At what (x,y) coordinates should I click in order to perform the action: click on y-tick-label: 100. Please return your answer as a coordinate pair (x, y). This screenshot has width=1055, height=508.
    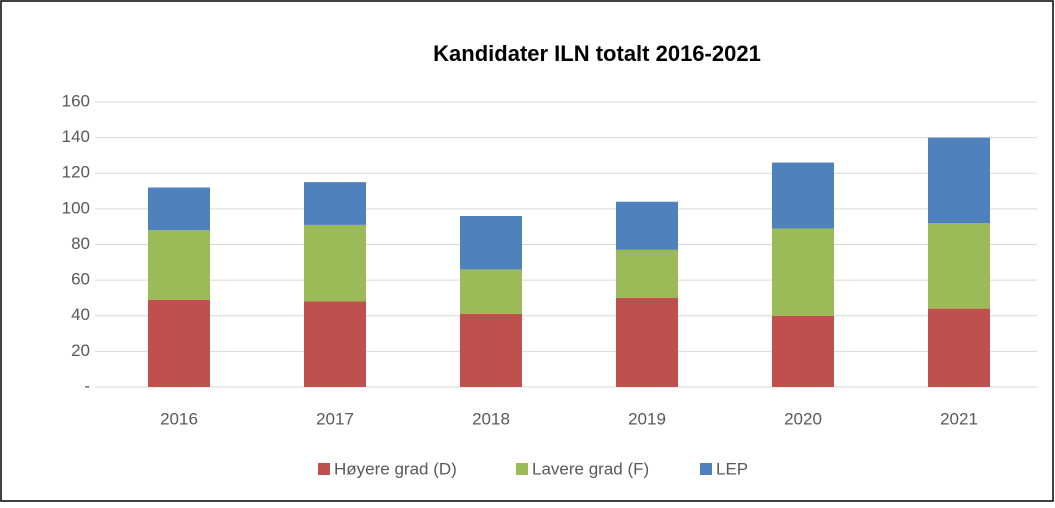
    Looking at the image, I should click on (76, 207).